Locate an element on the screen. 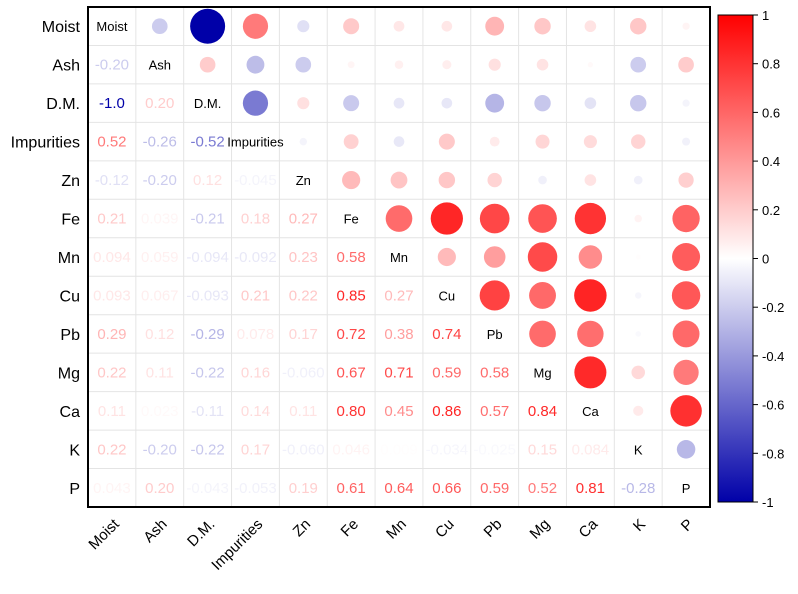 The image size is (798, 594). correlation-value-label: 0.57 is located at coordinates (494, 411).